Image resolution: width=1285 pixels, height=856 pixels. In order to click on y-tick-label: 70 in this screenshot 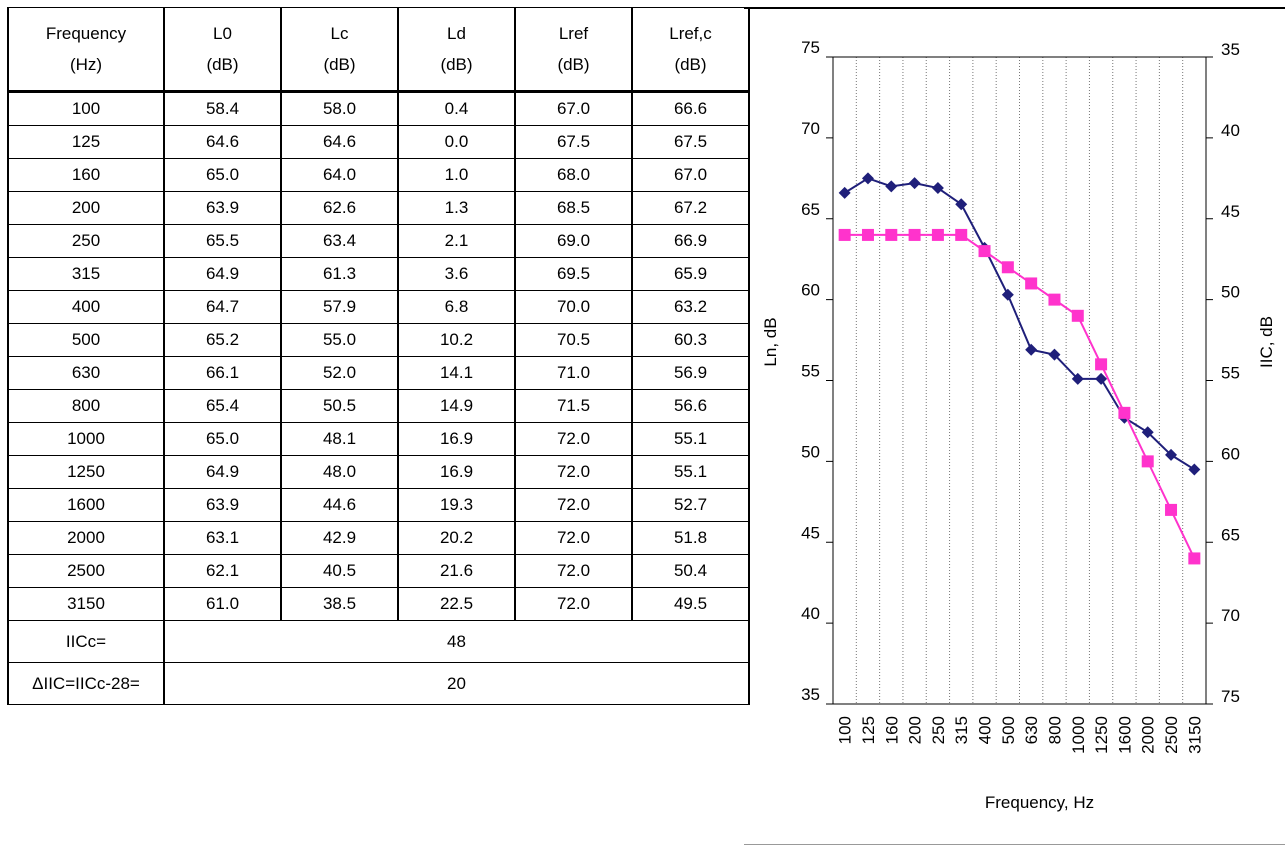, I will do `click(810, 128)`.